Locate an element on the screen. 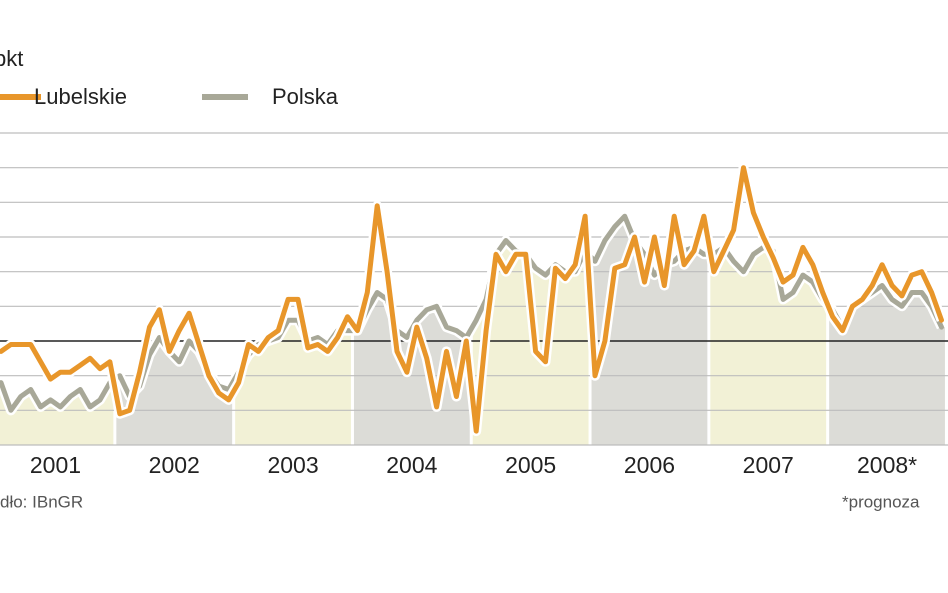 This screenshot has height=593, width=948. x-tick-label: 2003 is located at coordinates (292, 465).